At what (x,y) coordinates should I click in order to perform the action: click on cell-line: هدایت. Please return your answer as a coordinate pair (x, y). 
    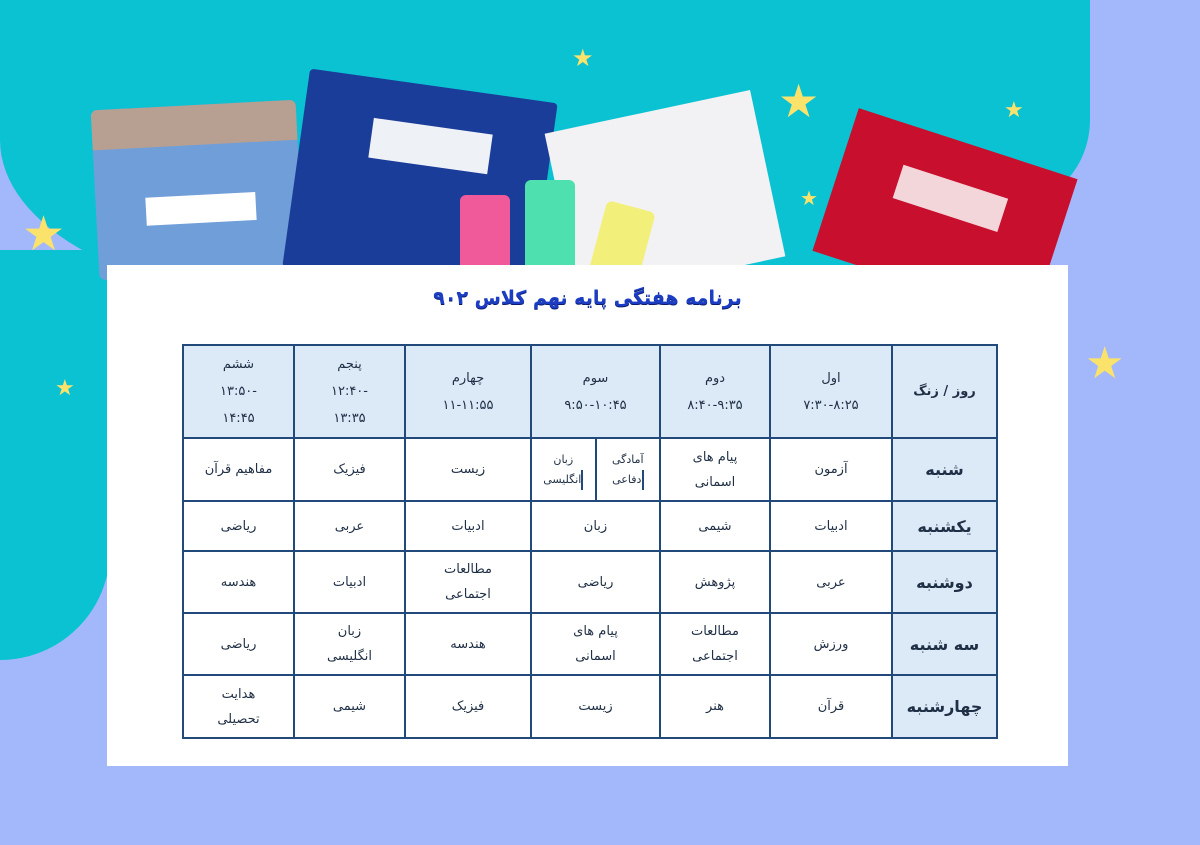
    Looking at the image, I should click on (238, 694).